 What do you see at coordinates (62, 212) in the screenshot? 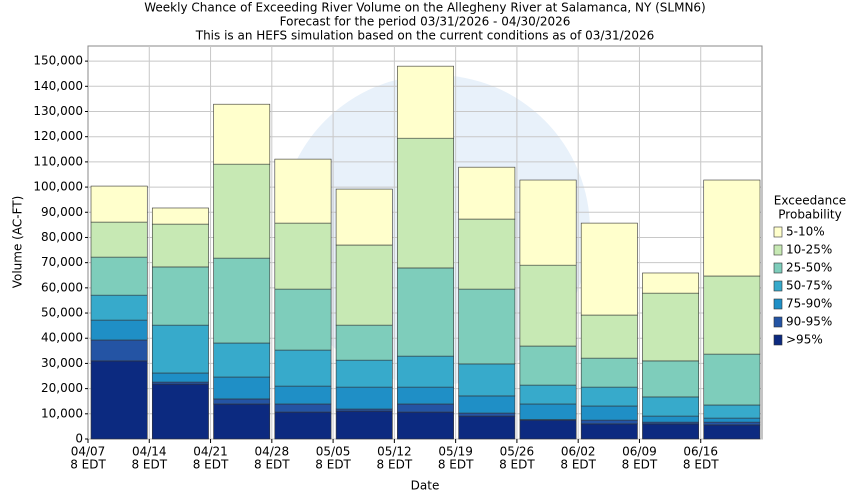
I see `y-tick-label: 90,000` at bounding box center [62, 212].